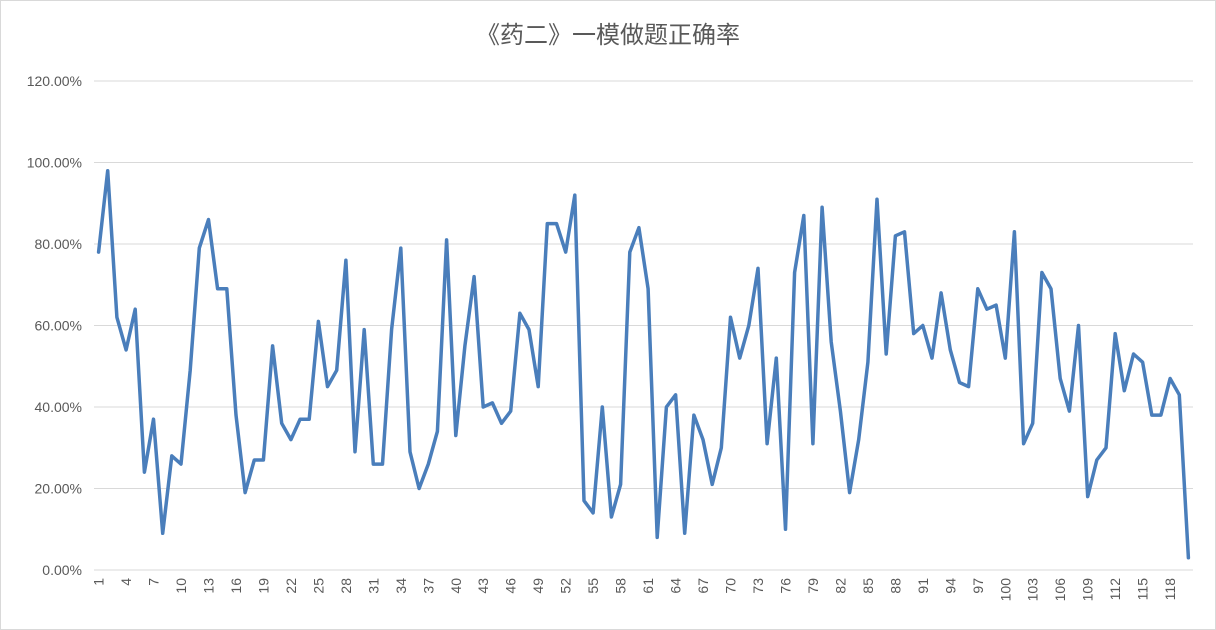 The width and height of the screenshot is (1216, 630). Describe the element at coordinates (895, 586) in the screenshot. I see `x-tick-label: 88` at that location.